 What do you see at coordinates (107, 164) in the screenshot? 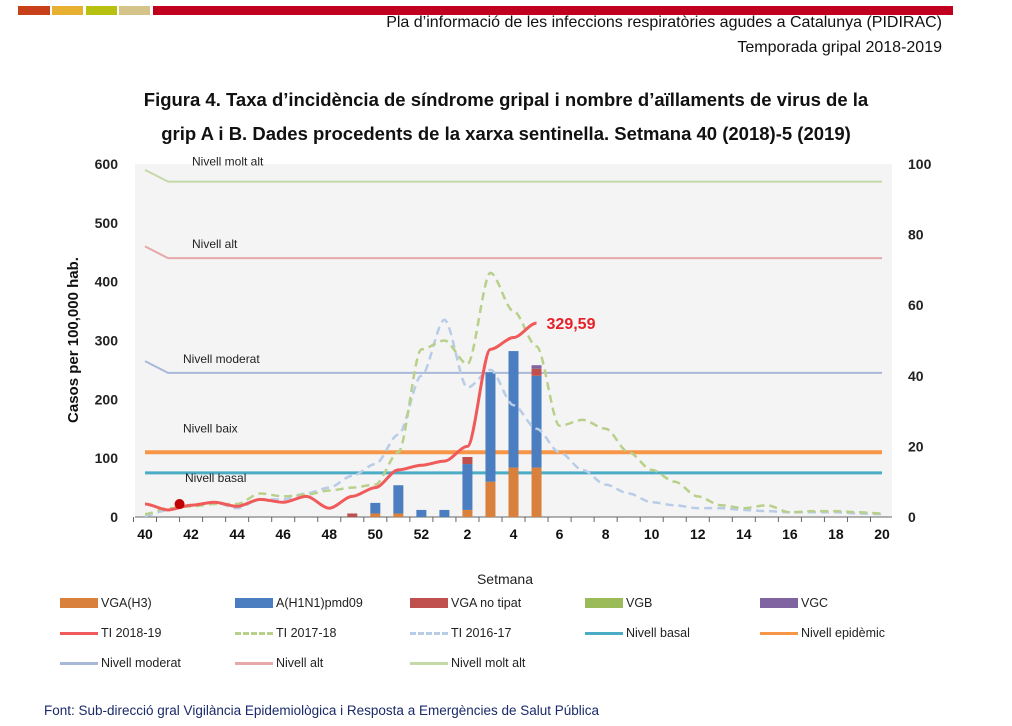
I see `y-tick-label: 600` at bounding box center [107, 164].